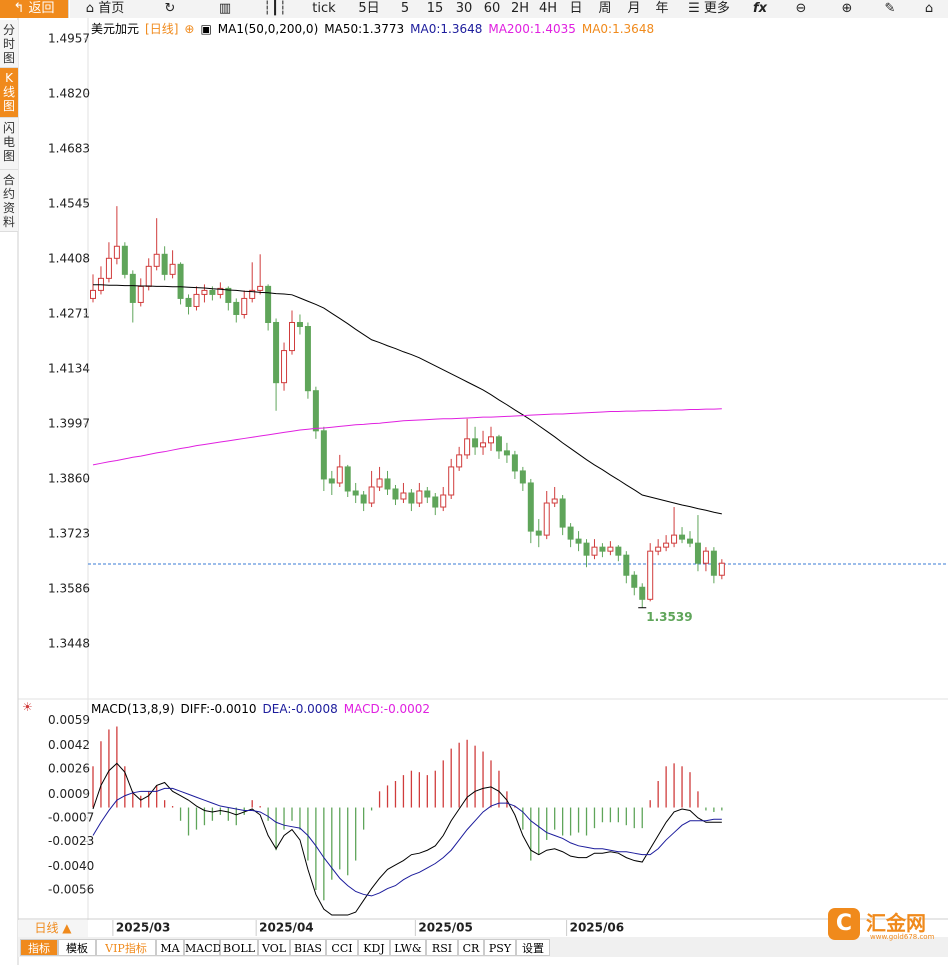 Image resolution: width=948 pixels, height=965 pixels. Describe the element at coordinates (442, 947) in the screenshot. I see `indicator-tab: RSI` at that location.